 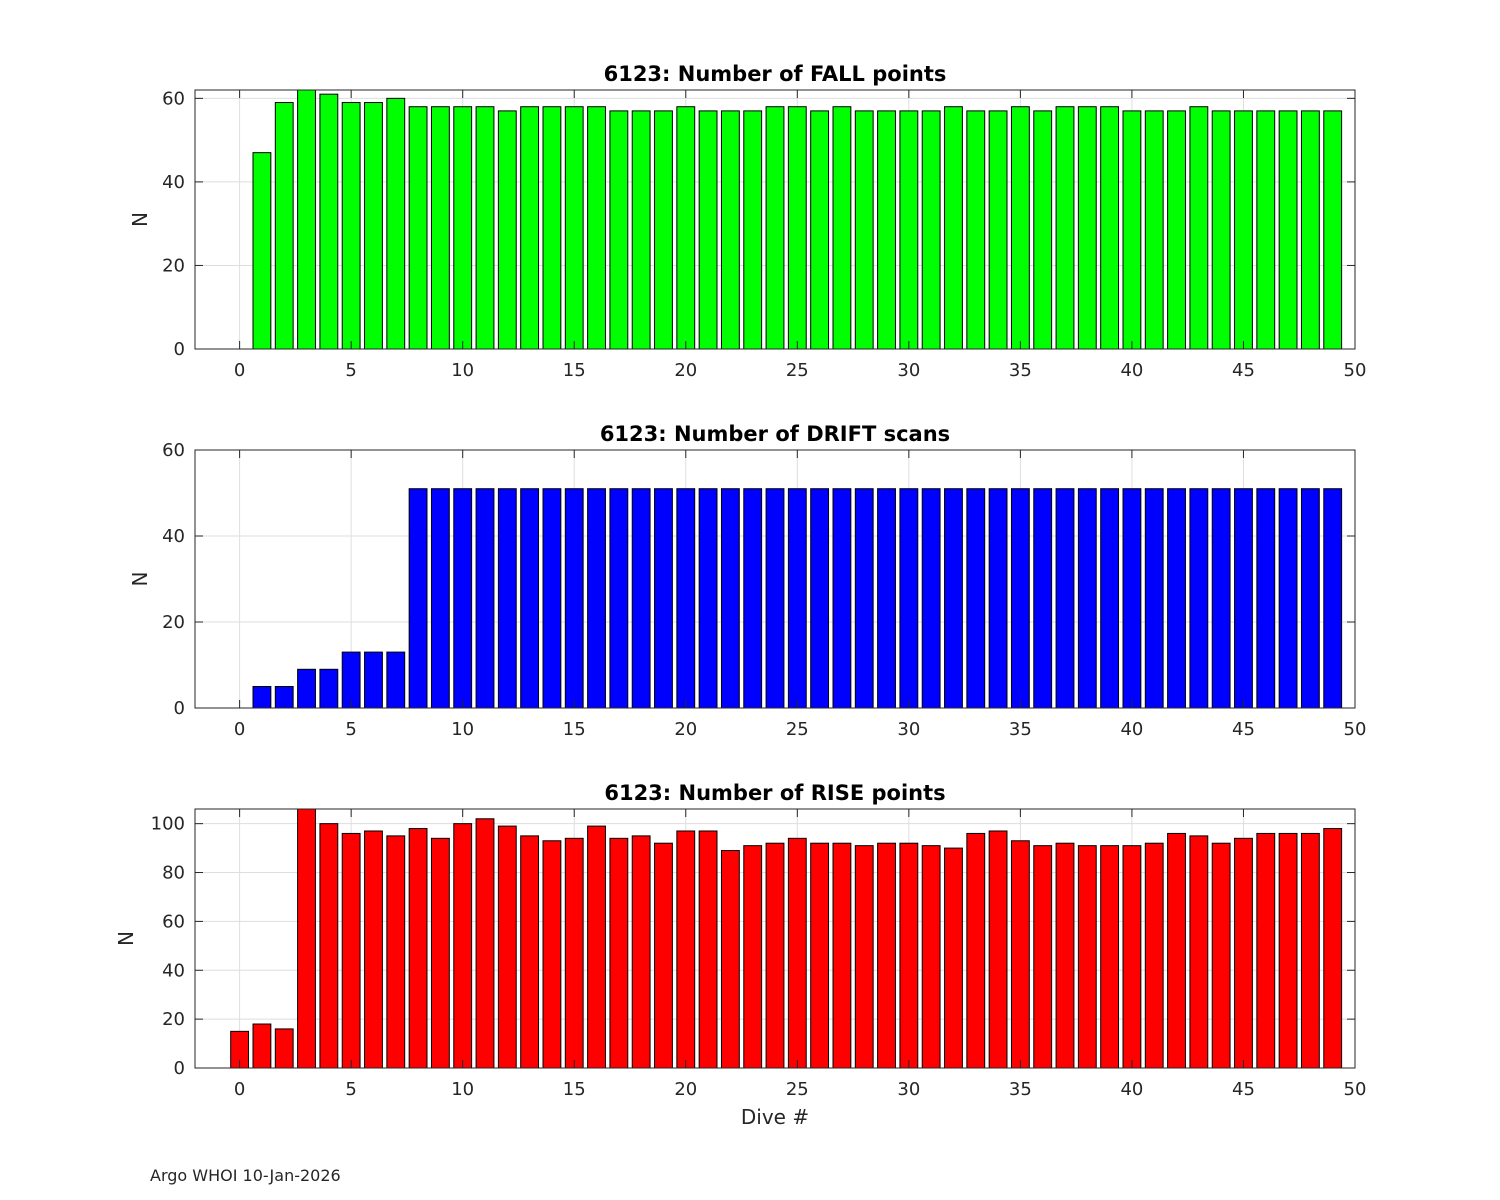 I want to click on chart-title: 6123: Number of RISE points, so click(x=774, y=793).